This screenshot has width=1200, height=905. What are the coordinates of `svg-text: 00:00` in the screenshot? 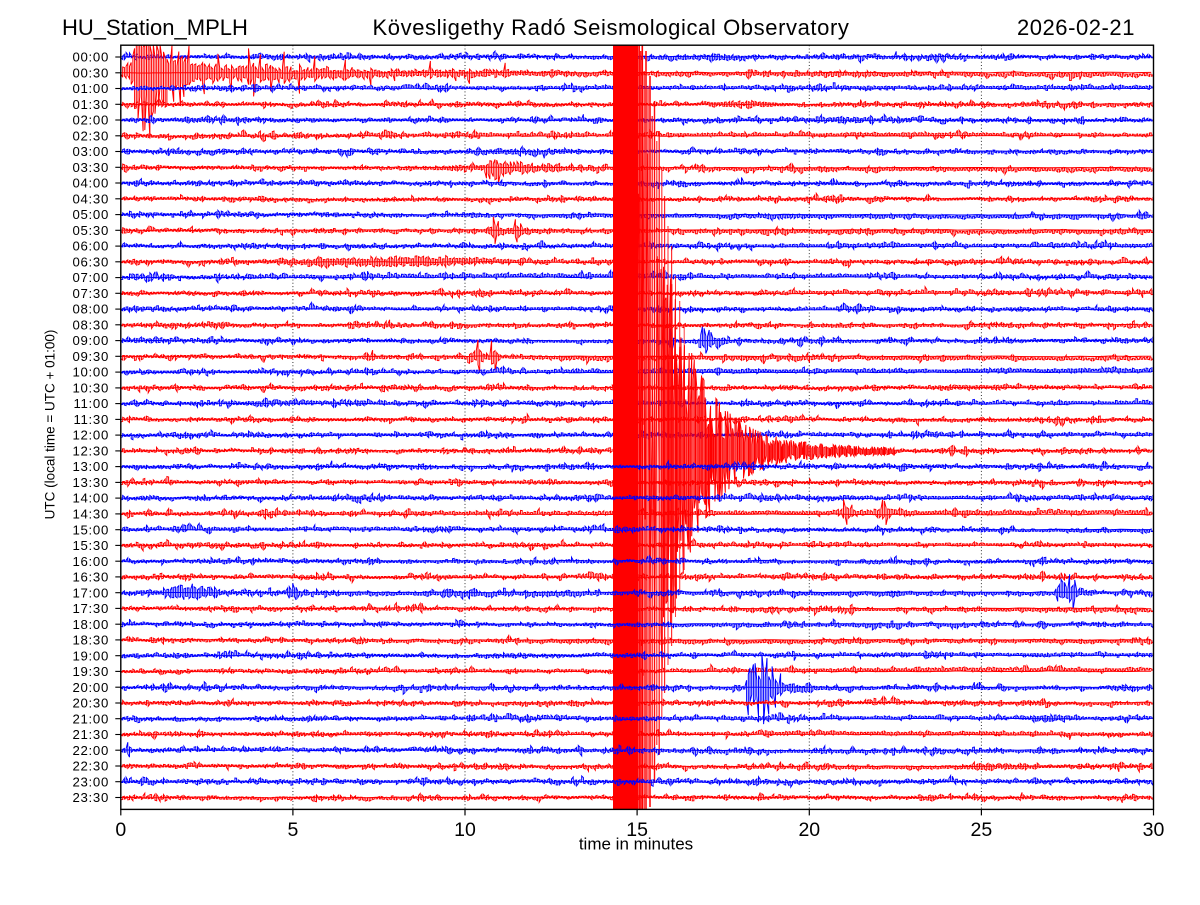 It's located at (90, 57).